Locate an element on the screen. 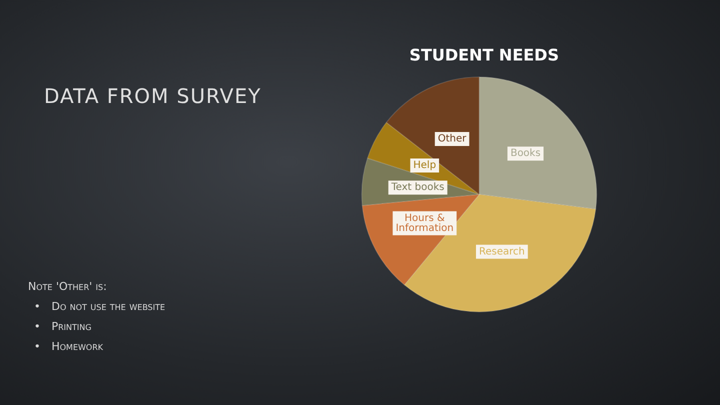  text: Note 'Other' is: is located at coordinates (68, 286).